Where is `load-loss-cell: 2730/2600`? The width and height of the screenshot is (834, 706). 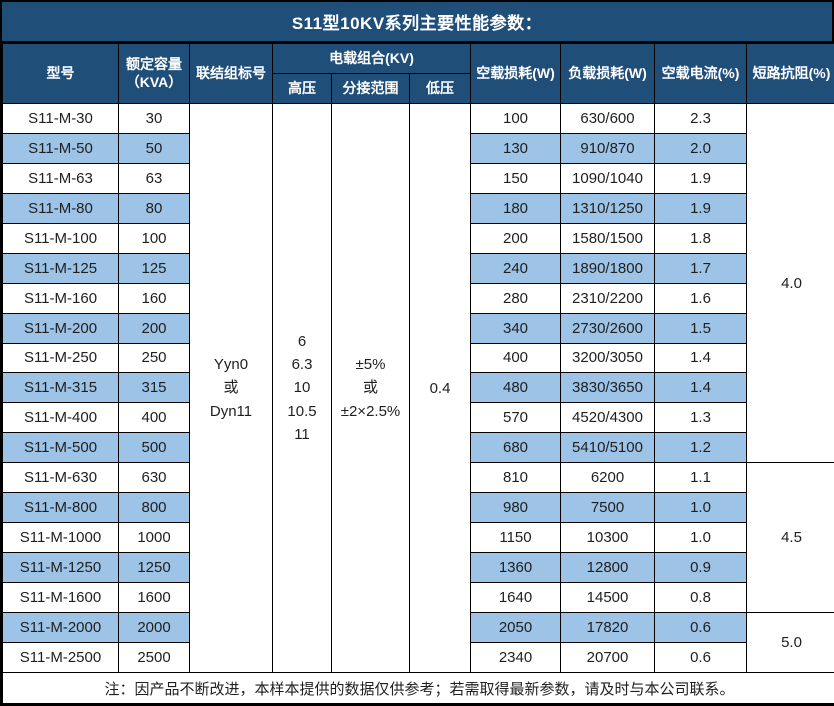 load-loss-cell: 2730/2600 is located at coordinates (607, 328).